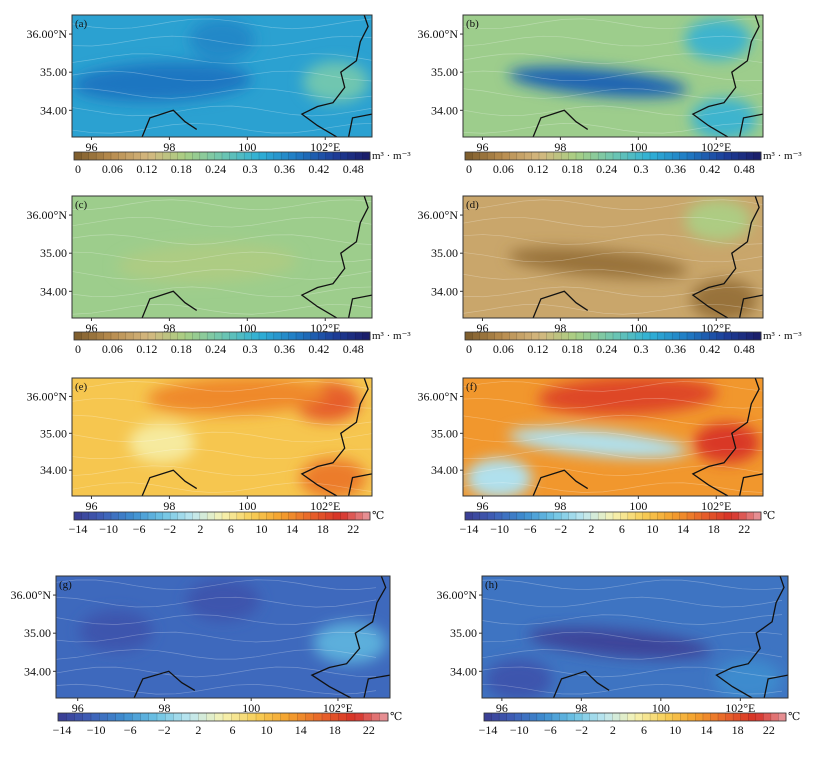  I want to click on colorbar-tick-label: 18, so click(323, 529).